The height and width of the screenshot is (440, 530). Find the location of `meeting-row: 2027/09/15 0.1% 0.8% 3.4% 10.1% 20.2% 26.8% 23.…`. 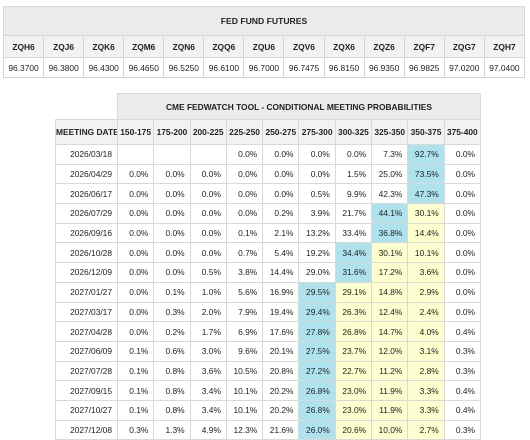

meeting-row: 2027/09/15 0.1% 0.8% 3.4% 10.1% 20.2% 26.8% 23.… is located at coordinates (268, 390).